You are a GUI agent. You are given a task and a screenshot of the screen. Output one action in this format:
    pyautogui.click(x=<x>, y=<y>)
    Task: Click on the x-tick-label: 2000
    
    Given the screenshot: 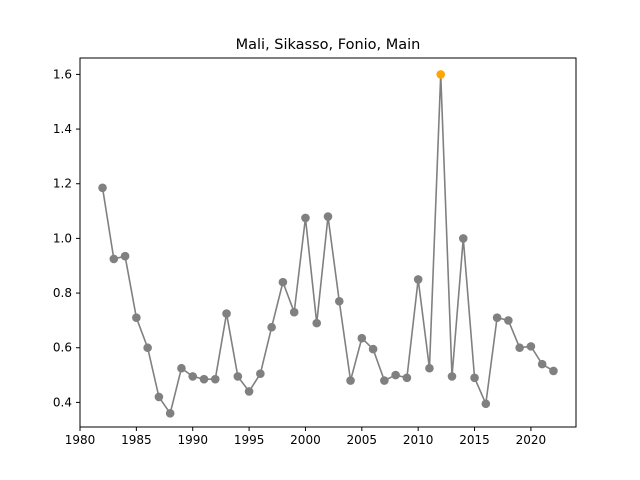 What is the action you would take?
    pyautogui.click(x=305, y=440)
    